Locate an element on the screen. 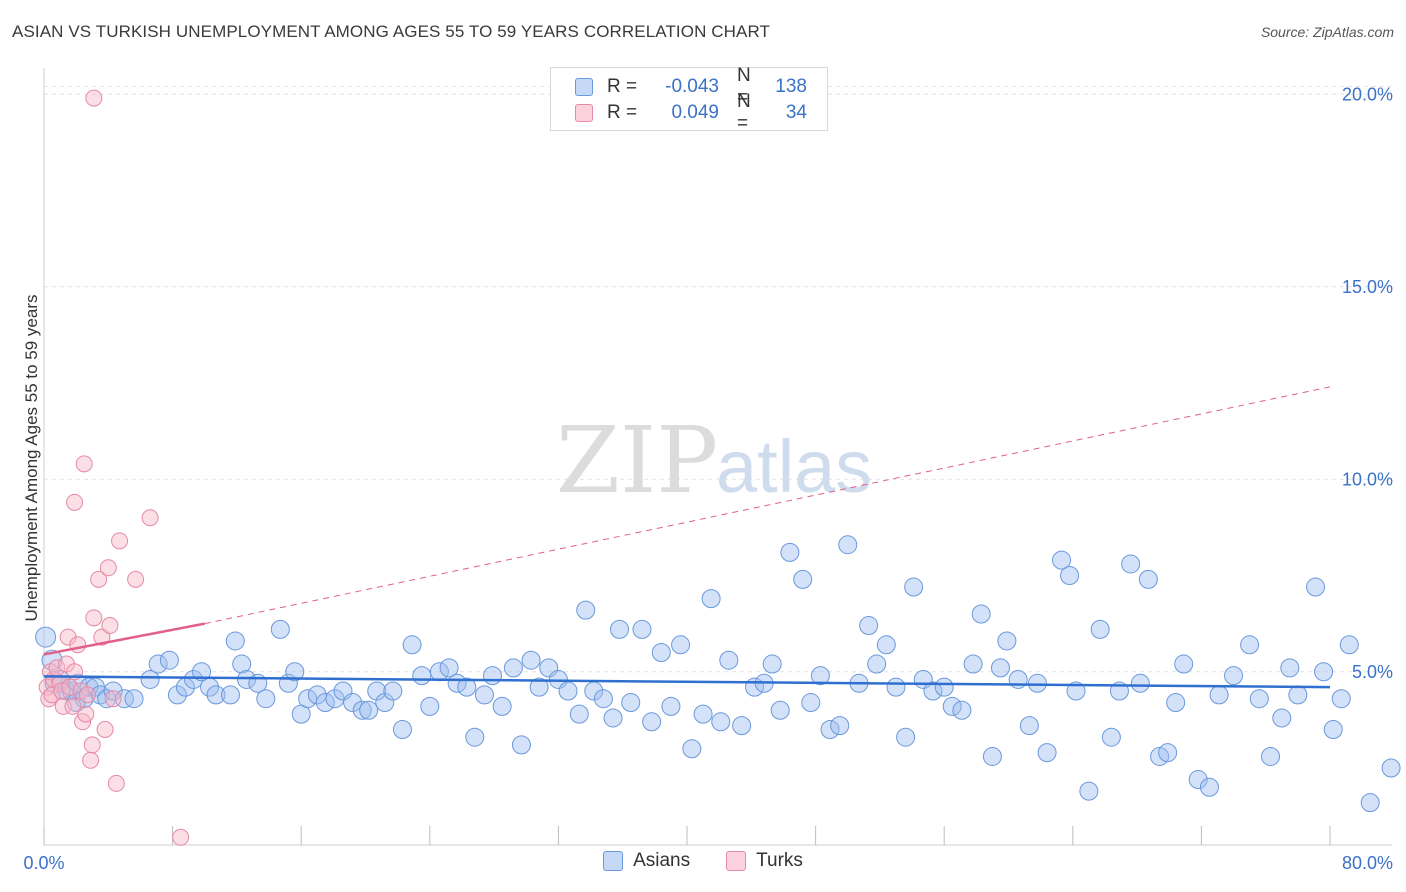 This screenshot has width=1406, height=892. y-tick-label: 5.0% is located at coordinates (1372, 672).